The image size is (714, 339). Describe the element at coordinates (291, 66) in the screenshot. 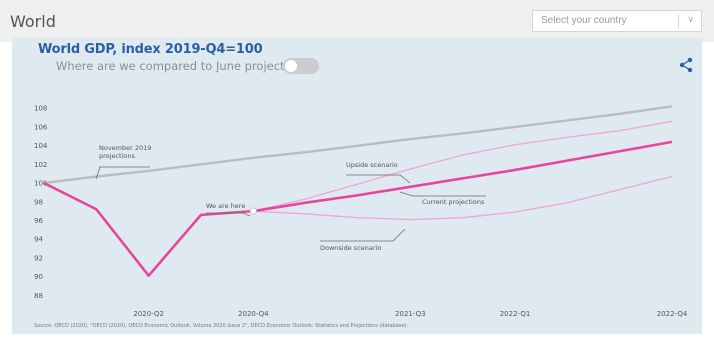

I see `toggle-knob` at that location.